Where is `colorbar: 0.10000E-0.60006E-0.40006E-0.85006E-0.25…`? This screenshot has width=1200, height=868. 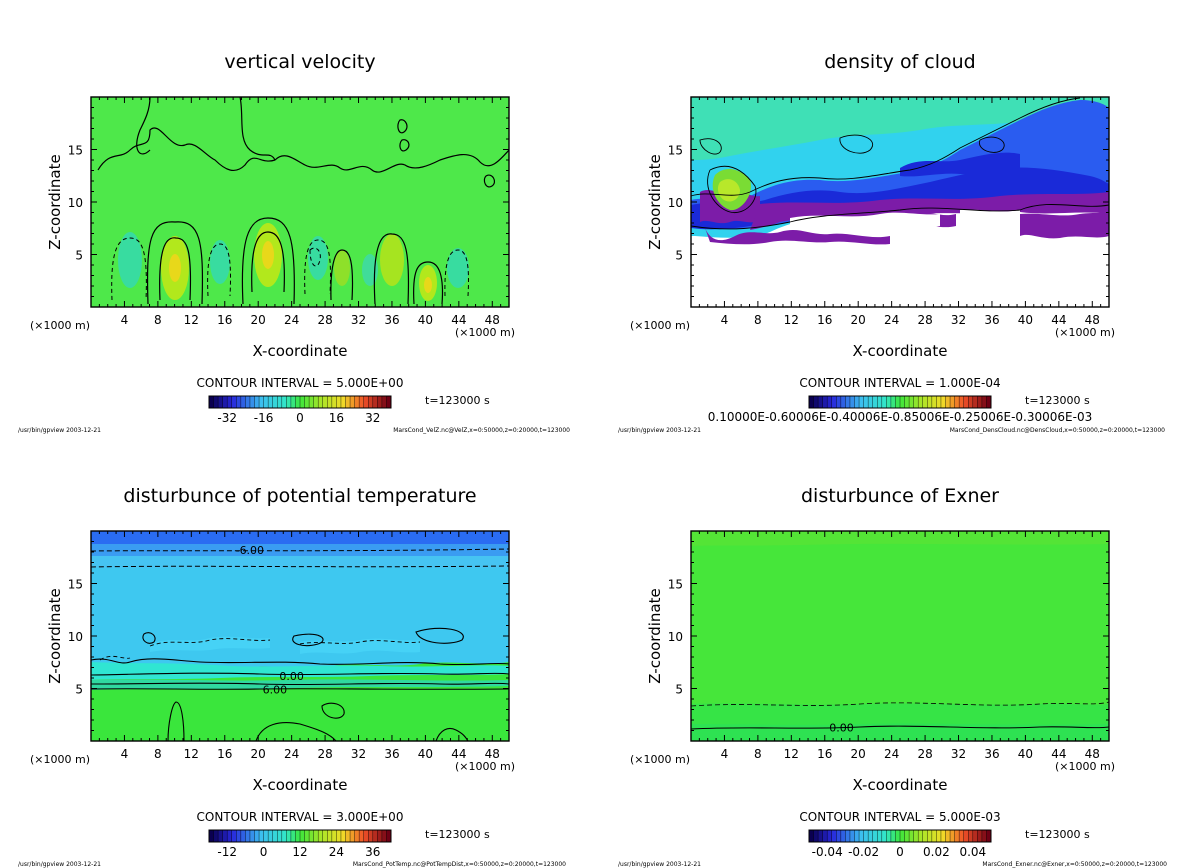 colorbar: 0.10000E-0.60006E-0.40006E-0.85006E-0.25… is located at coordinates (900, 409).